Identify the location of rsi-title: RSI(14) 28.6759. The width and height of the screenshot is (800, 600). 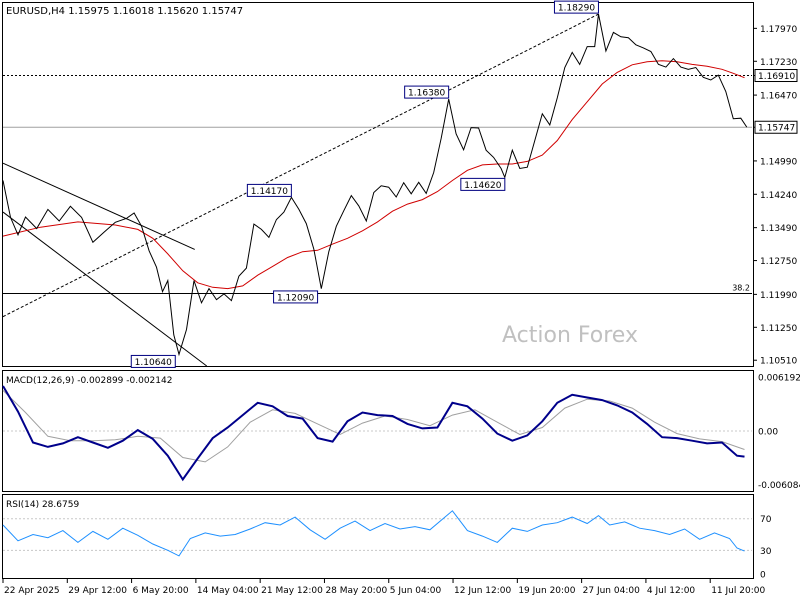
(42, 505).